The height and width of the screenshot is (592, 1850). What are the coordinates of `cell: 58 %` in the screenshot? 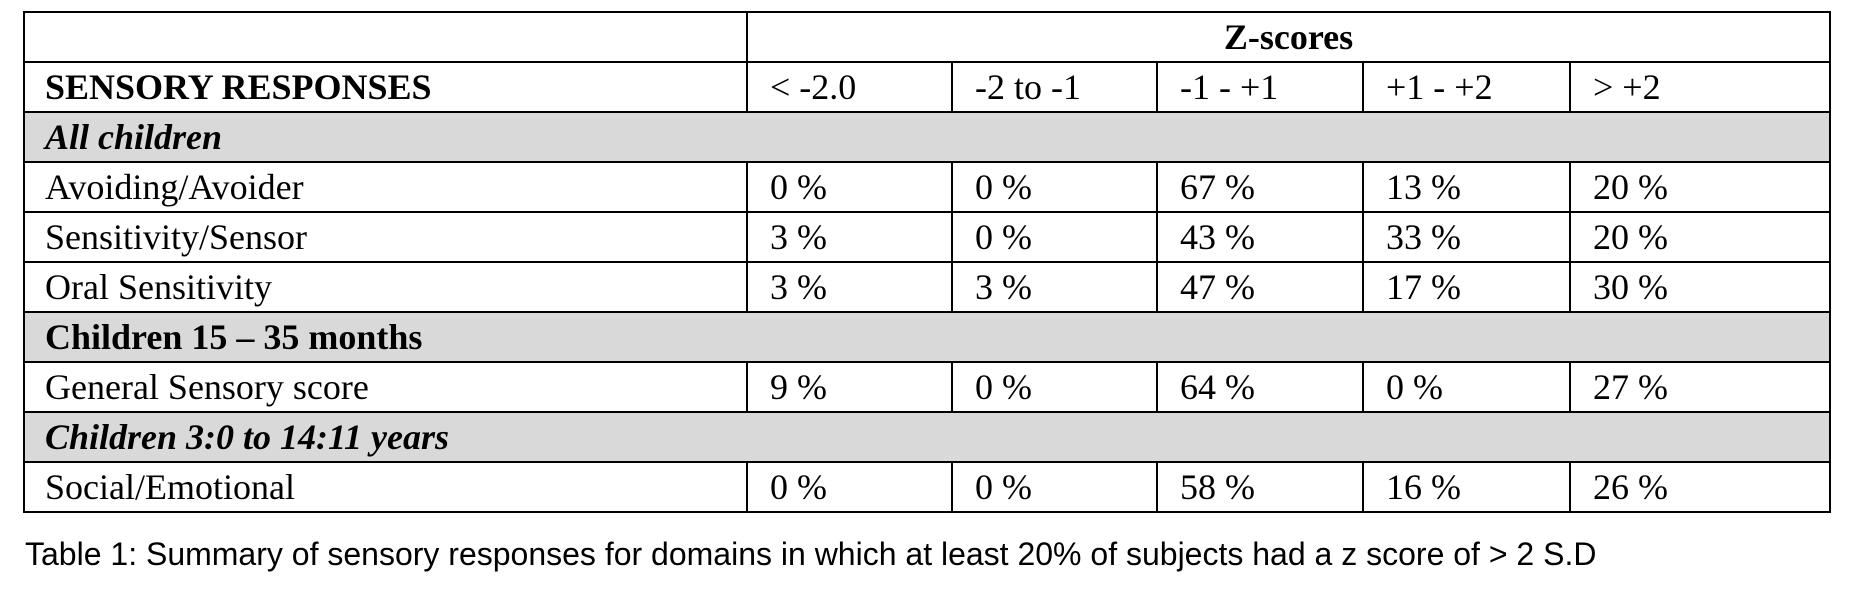 It's located at (1260, 487).